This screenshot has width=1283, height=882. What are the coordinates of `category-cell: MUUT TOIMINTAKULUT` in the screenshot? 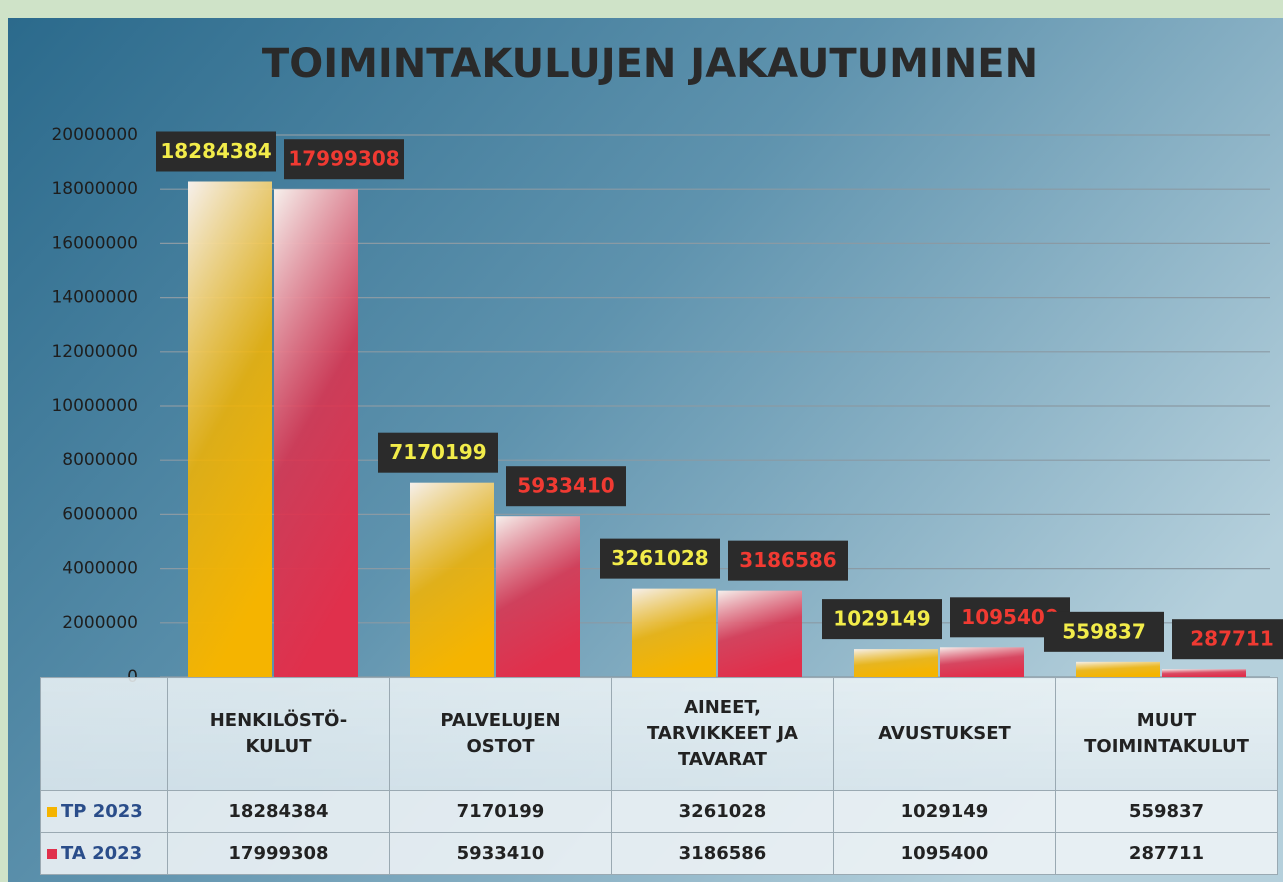 It's located at (1166, 734).